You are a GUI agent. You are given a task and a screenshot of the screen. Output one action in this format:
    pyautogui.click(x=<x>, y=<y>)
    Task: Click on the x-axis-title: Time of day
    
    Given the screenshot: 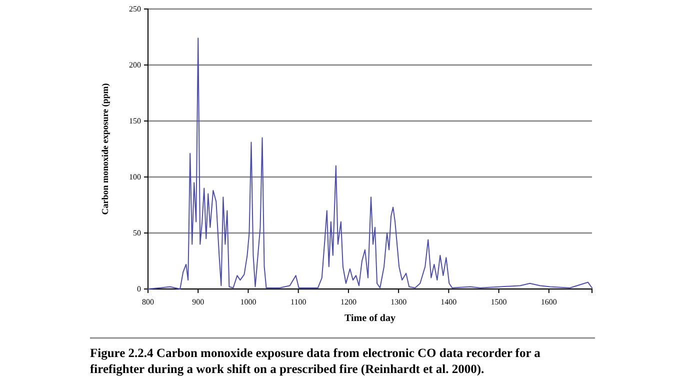 What is the action you would take?
    pyautogui.click(x=370, y=318)
    